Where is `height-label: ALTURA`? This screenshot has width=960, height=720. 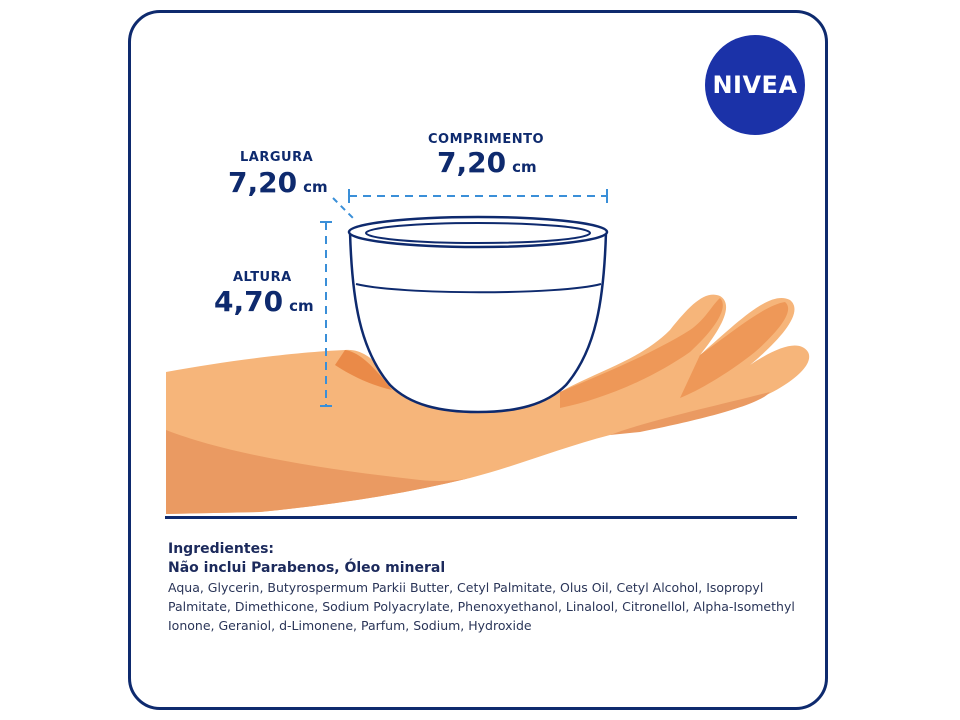 height-label: ALTURA is located at coordinates (262, 277).